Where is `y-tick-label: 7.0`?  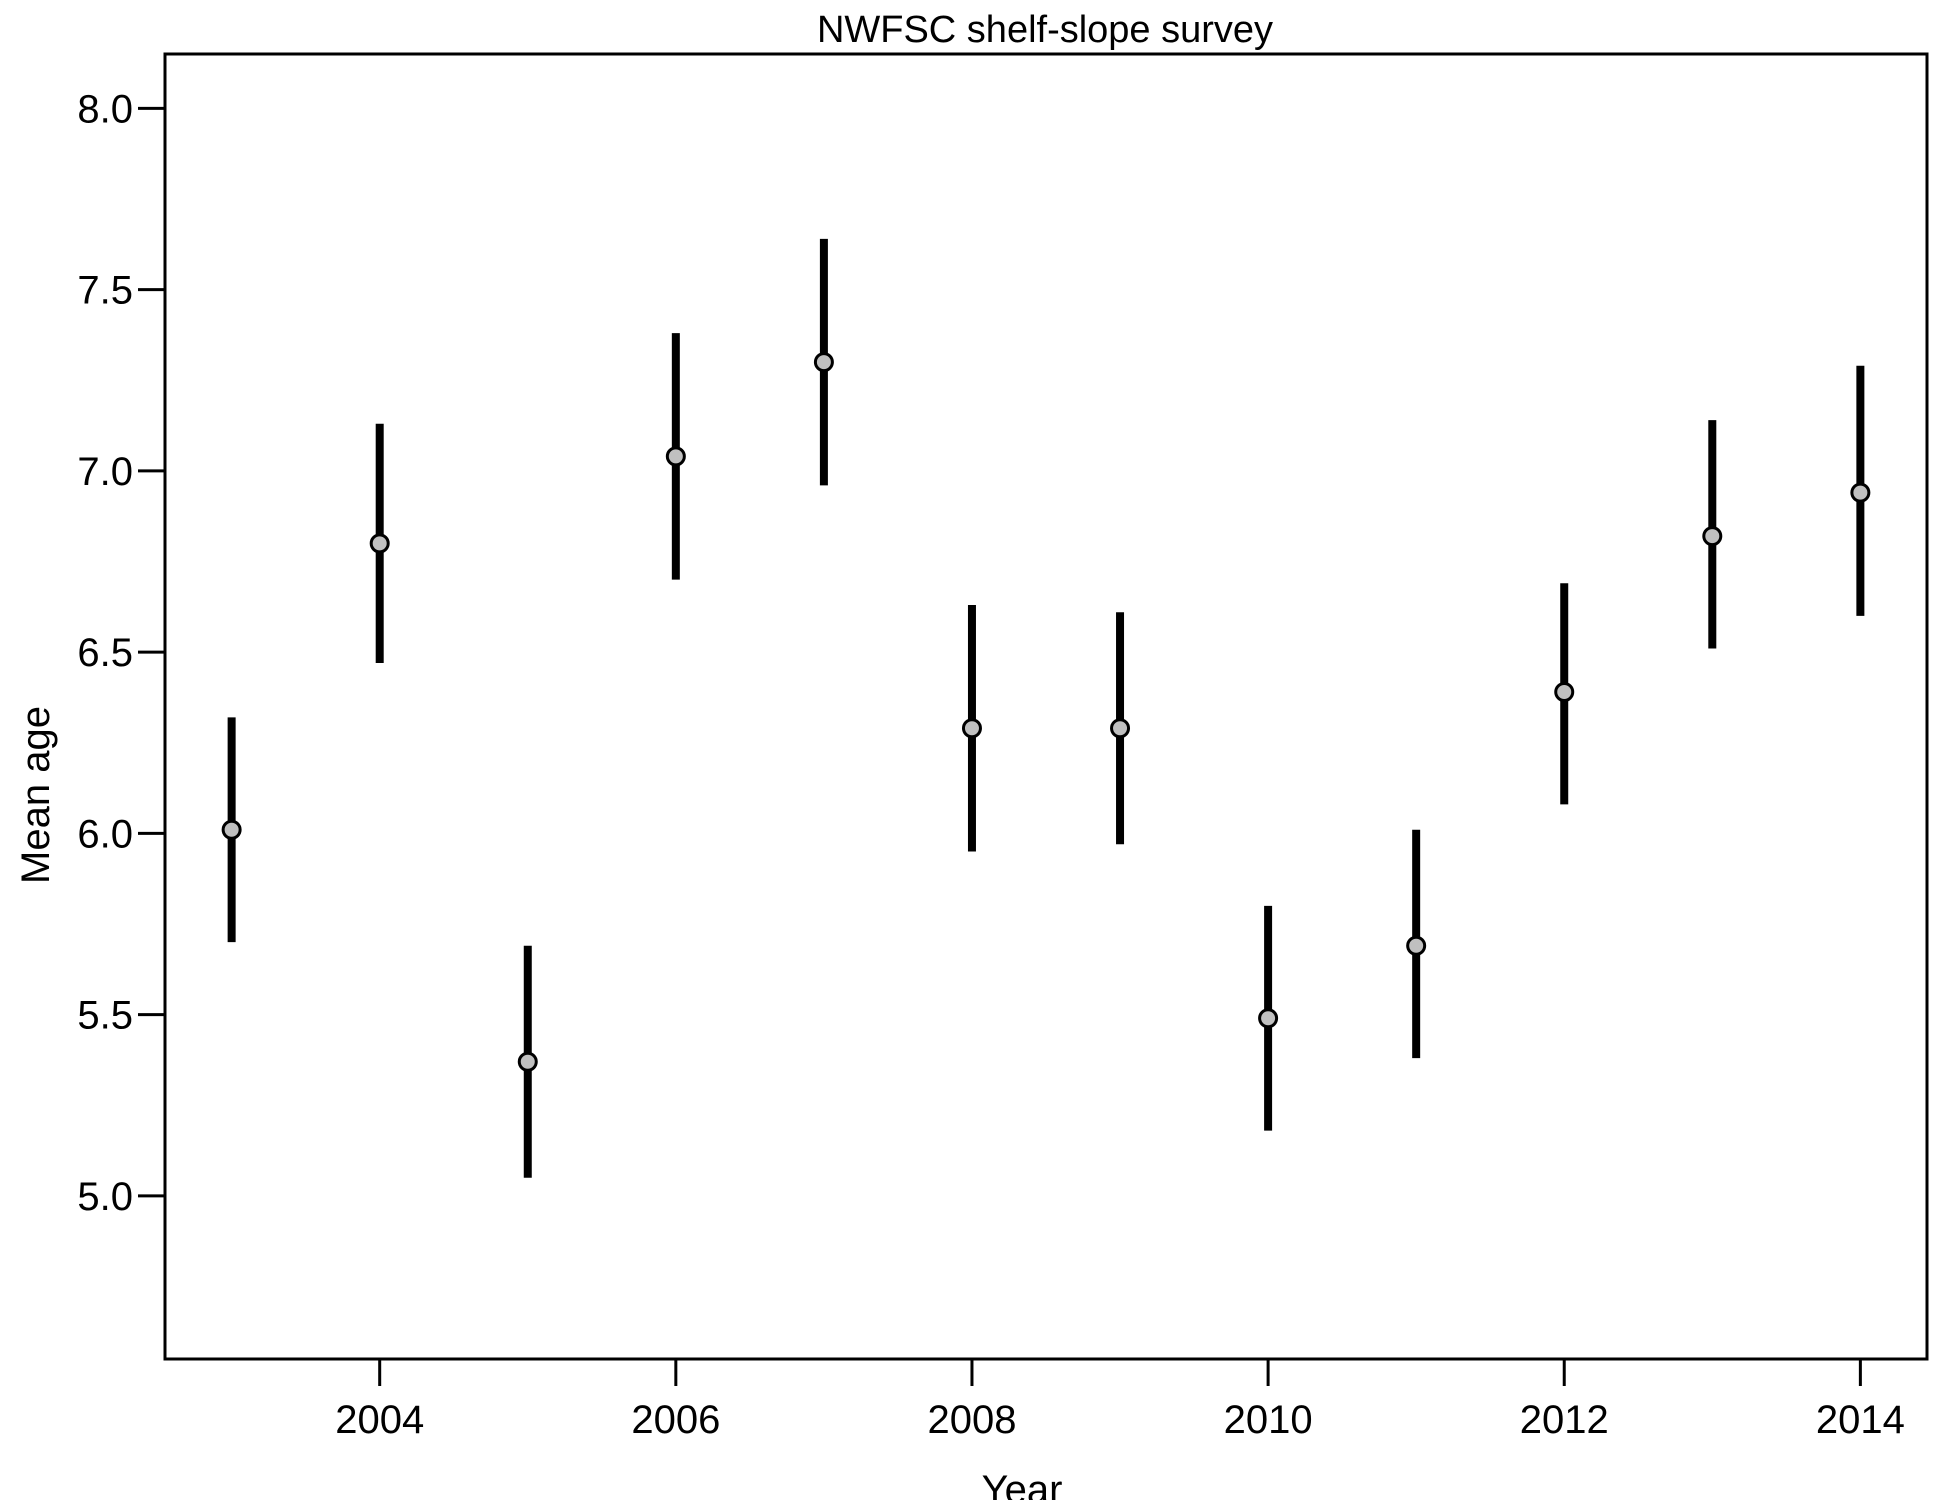 y-tick-label: 7.0 is located at coordinates (105, 472).